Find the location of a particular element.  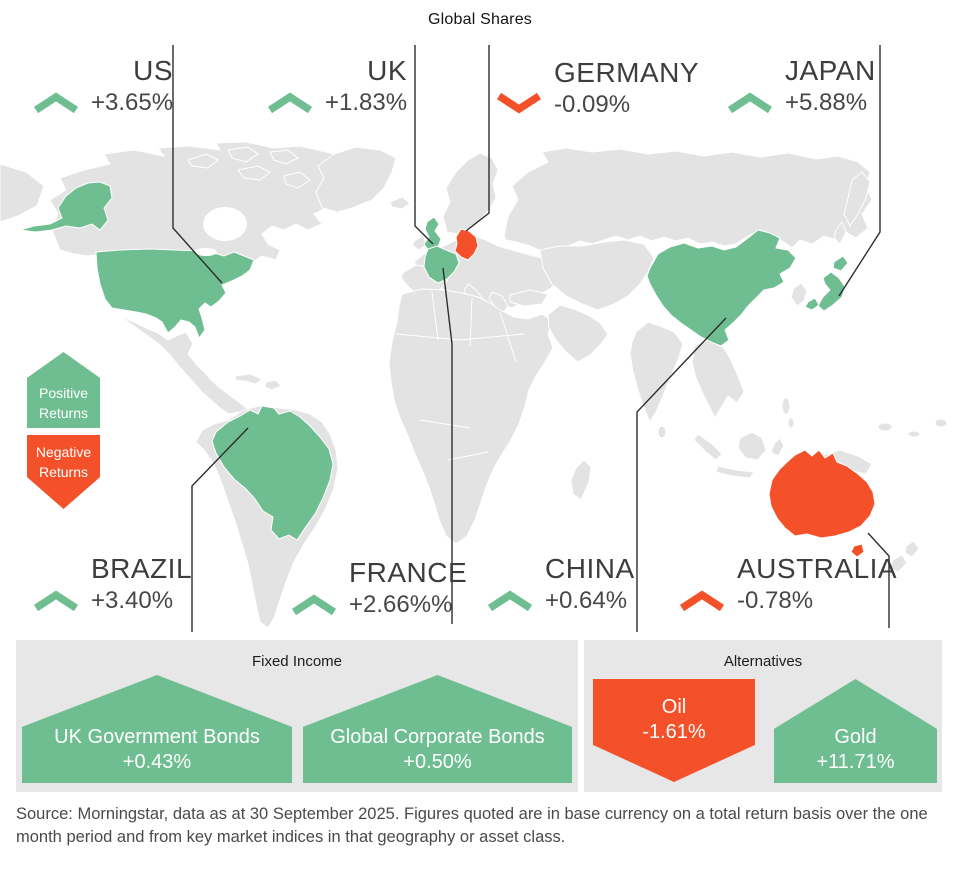

map-siberia-west-edge is located at coordinates (22, 193).